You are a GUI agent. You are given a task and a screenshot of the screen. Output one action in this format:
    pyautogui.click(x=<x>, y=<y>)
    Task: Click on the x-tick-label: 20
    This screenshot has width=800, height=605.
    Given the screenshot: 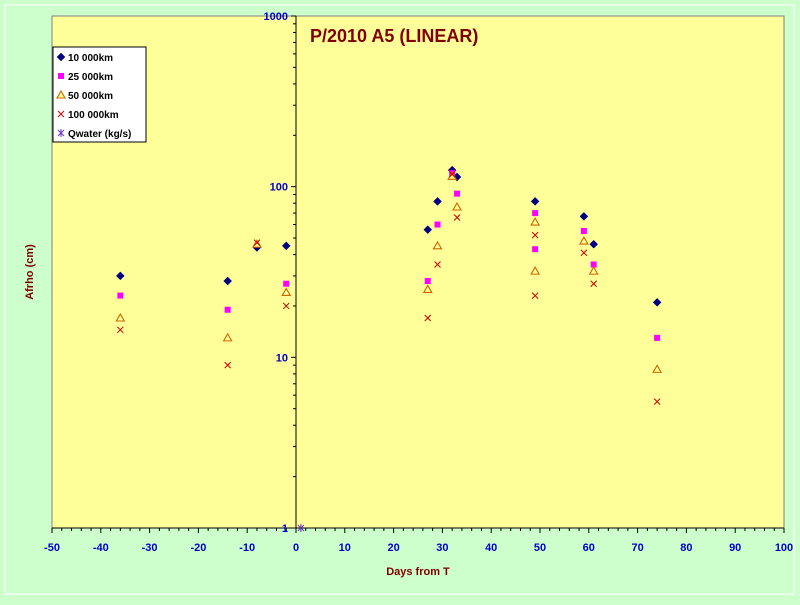 What is the action you would take?
    pyautogui.click(x=393, y=548)
    